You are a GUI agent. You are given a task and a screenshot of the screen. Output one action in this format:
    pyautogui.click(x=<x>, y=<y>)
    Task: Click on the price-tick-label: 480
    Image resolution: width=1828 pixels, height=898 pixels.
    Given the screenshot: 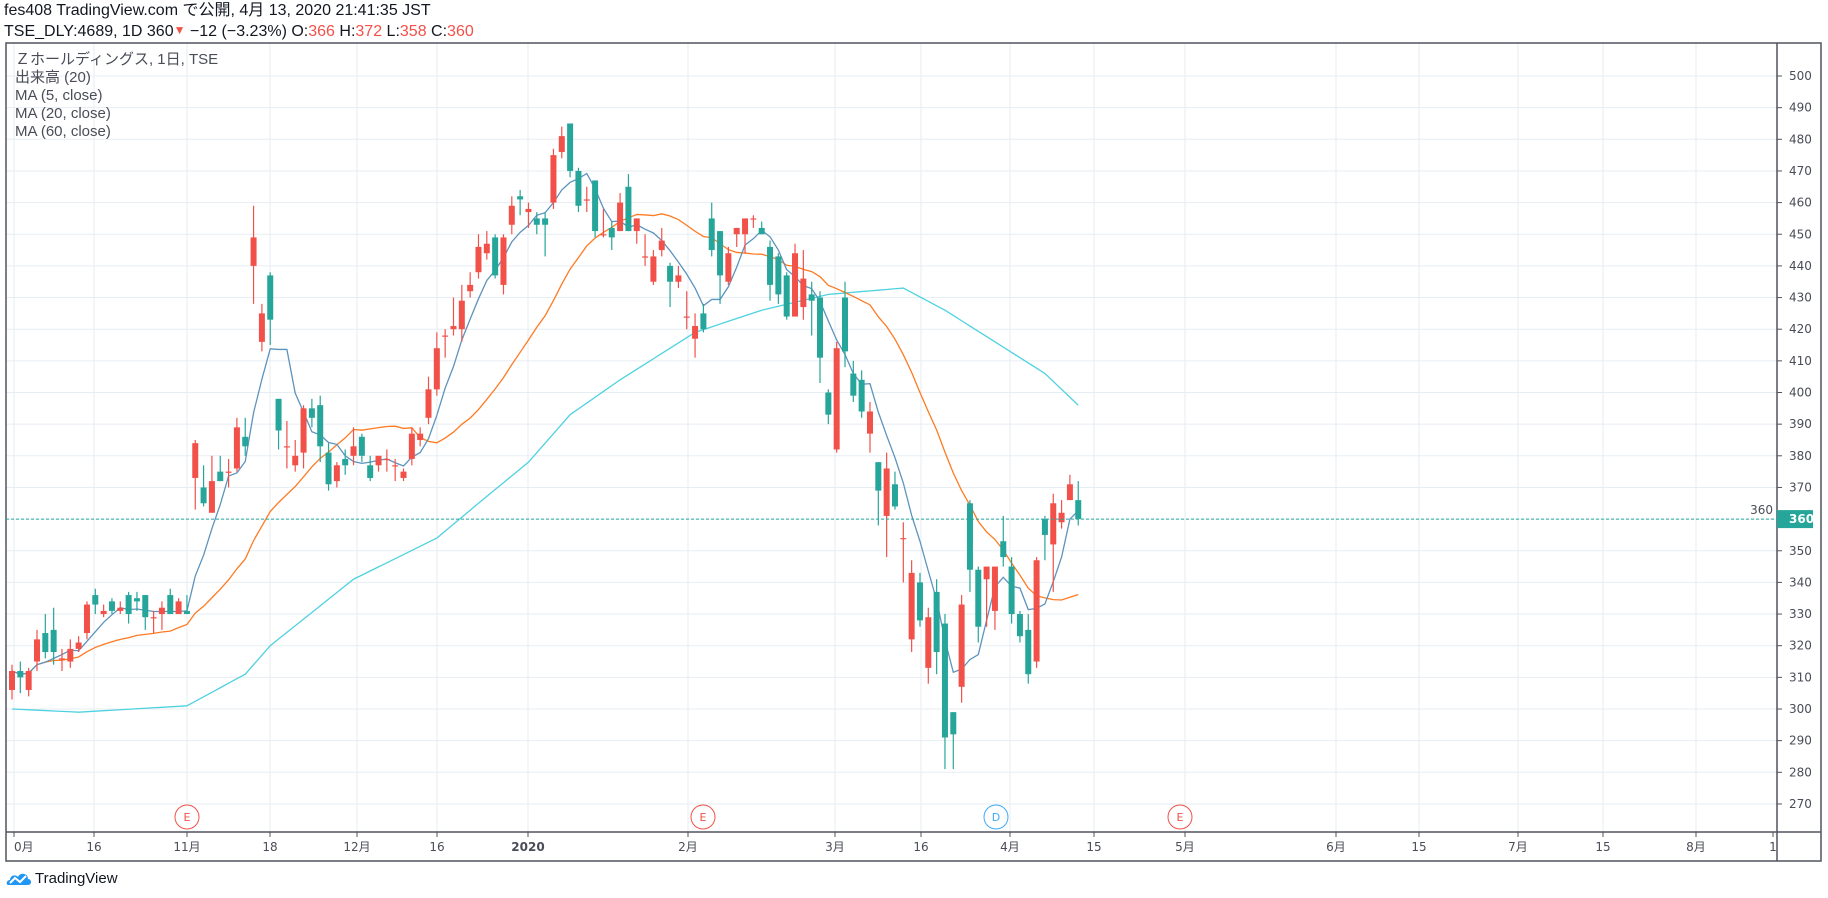 What is the action you would take?
    pyautogui.click(x=1800, y=139)
    